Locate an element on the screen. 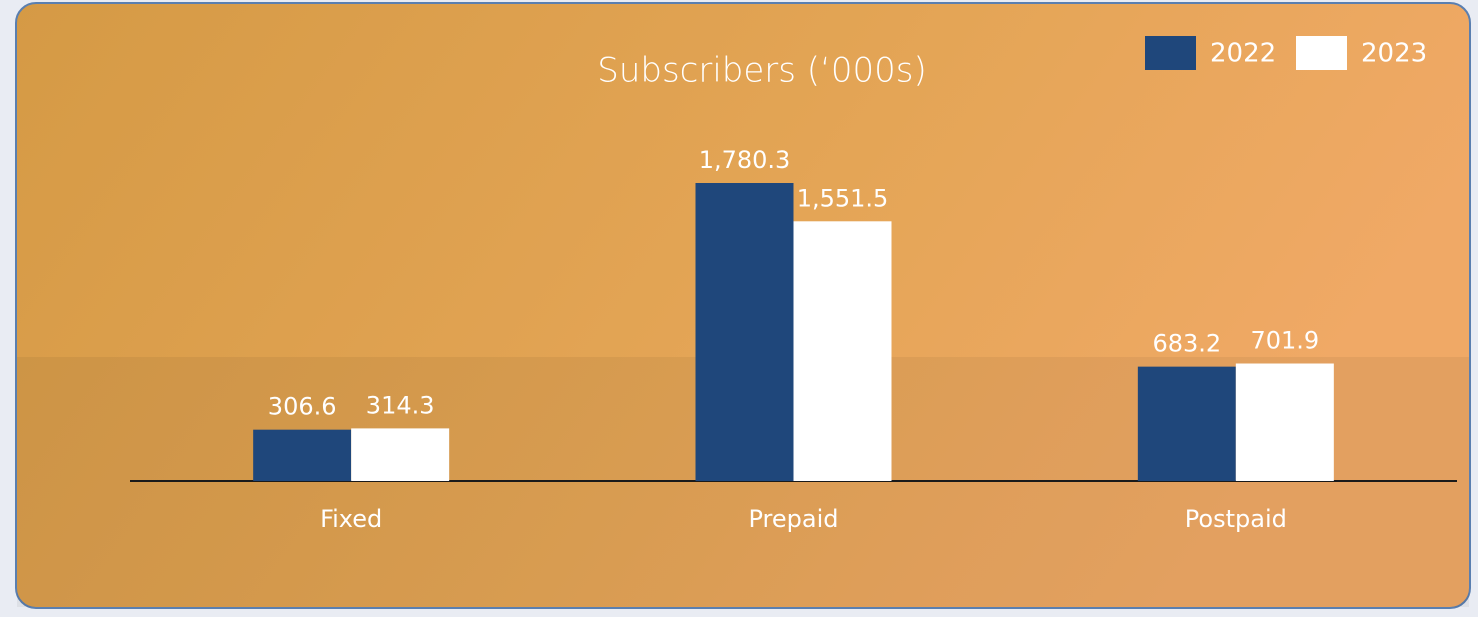  data-label: 306.6 is located at coordinates (302, 407).